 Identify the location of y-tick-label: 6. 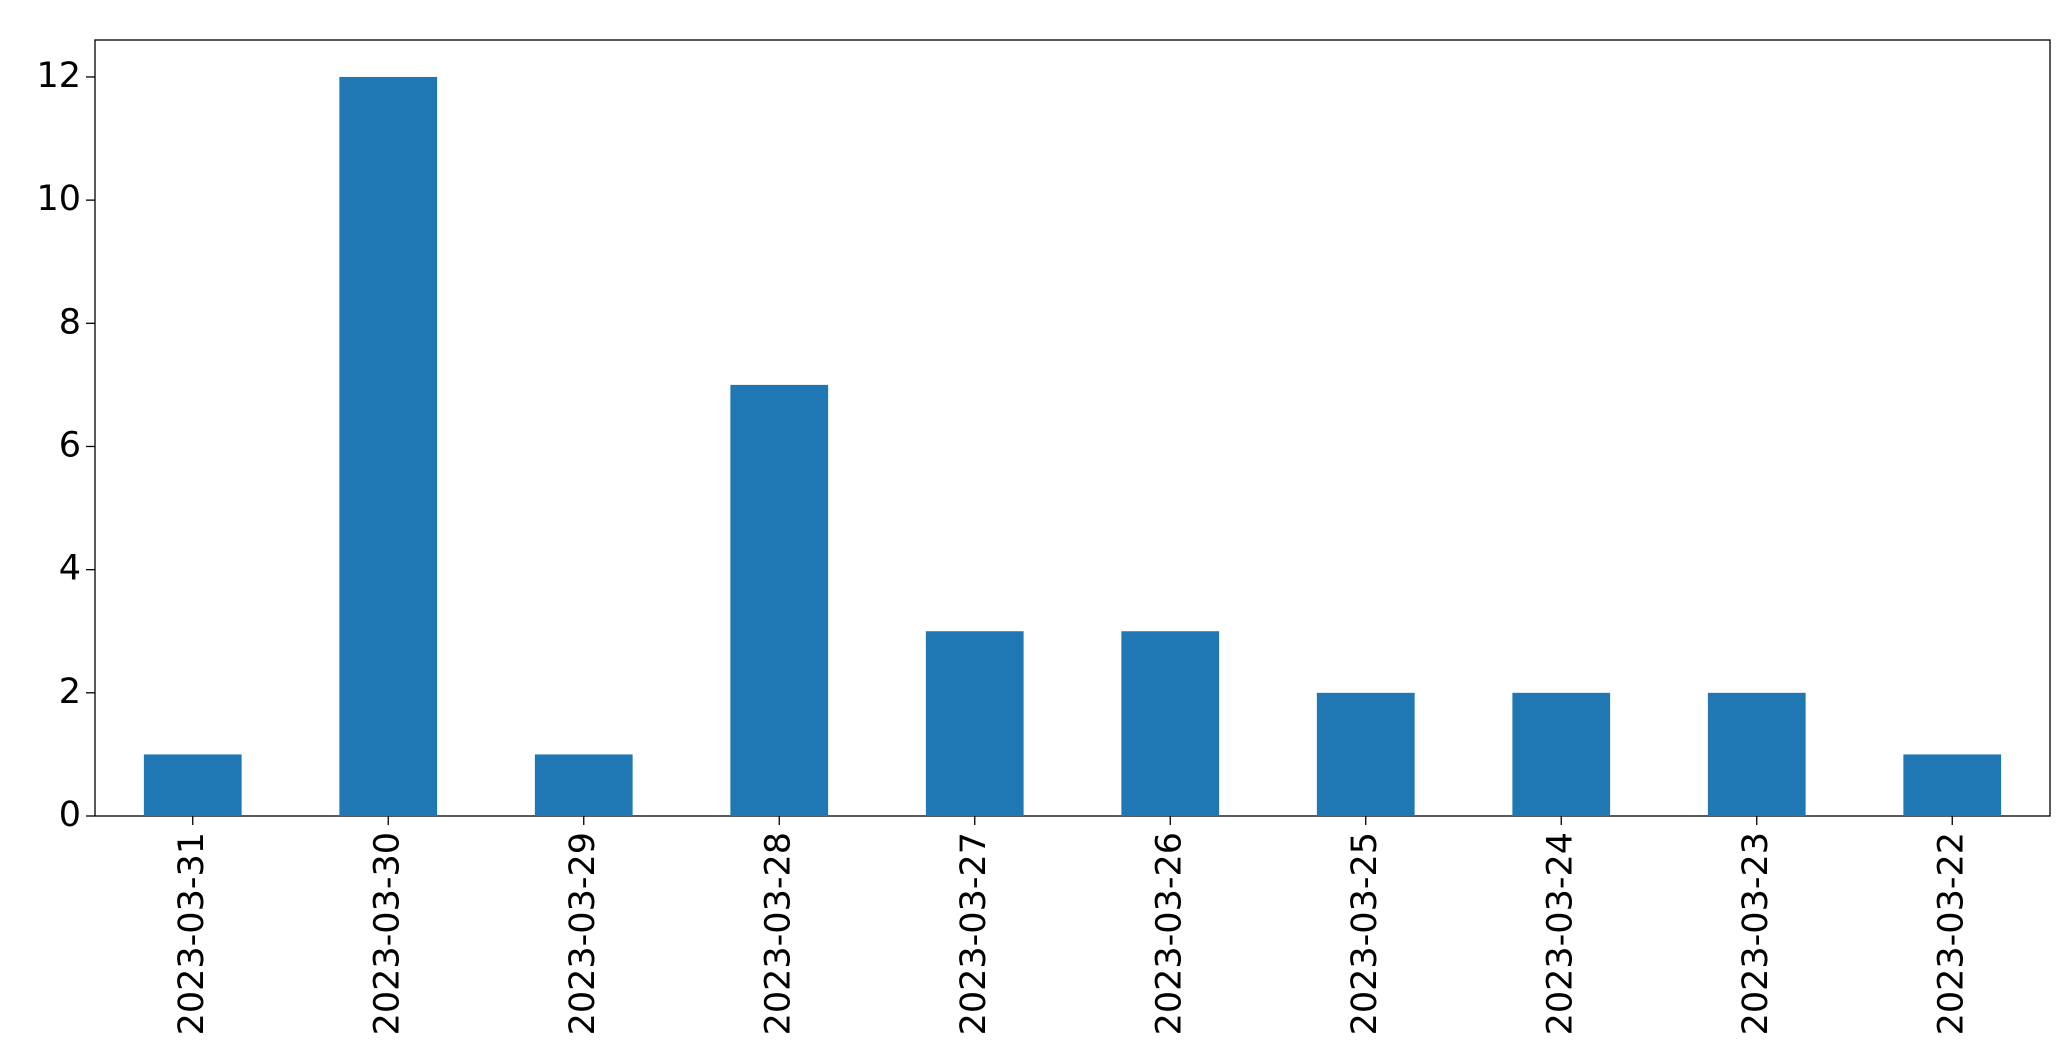
(70, 445).